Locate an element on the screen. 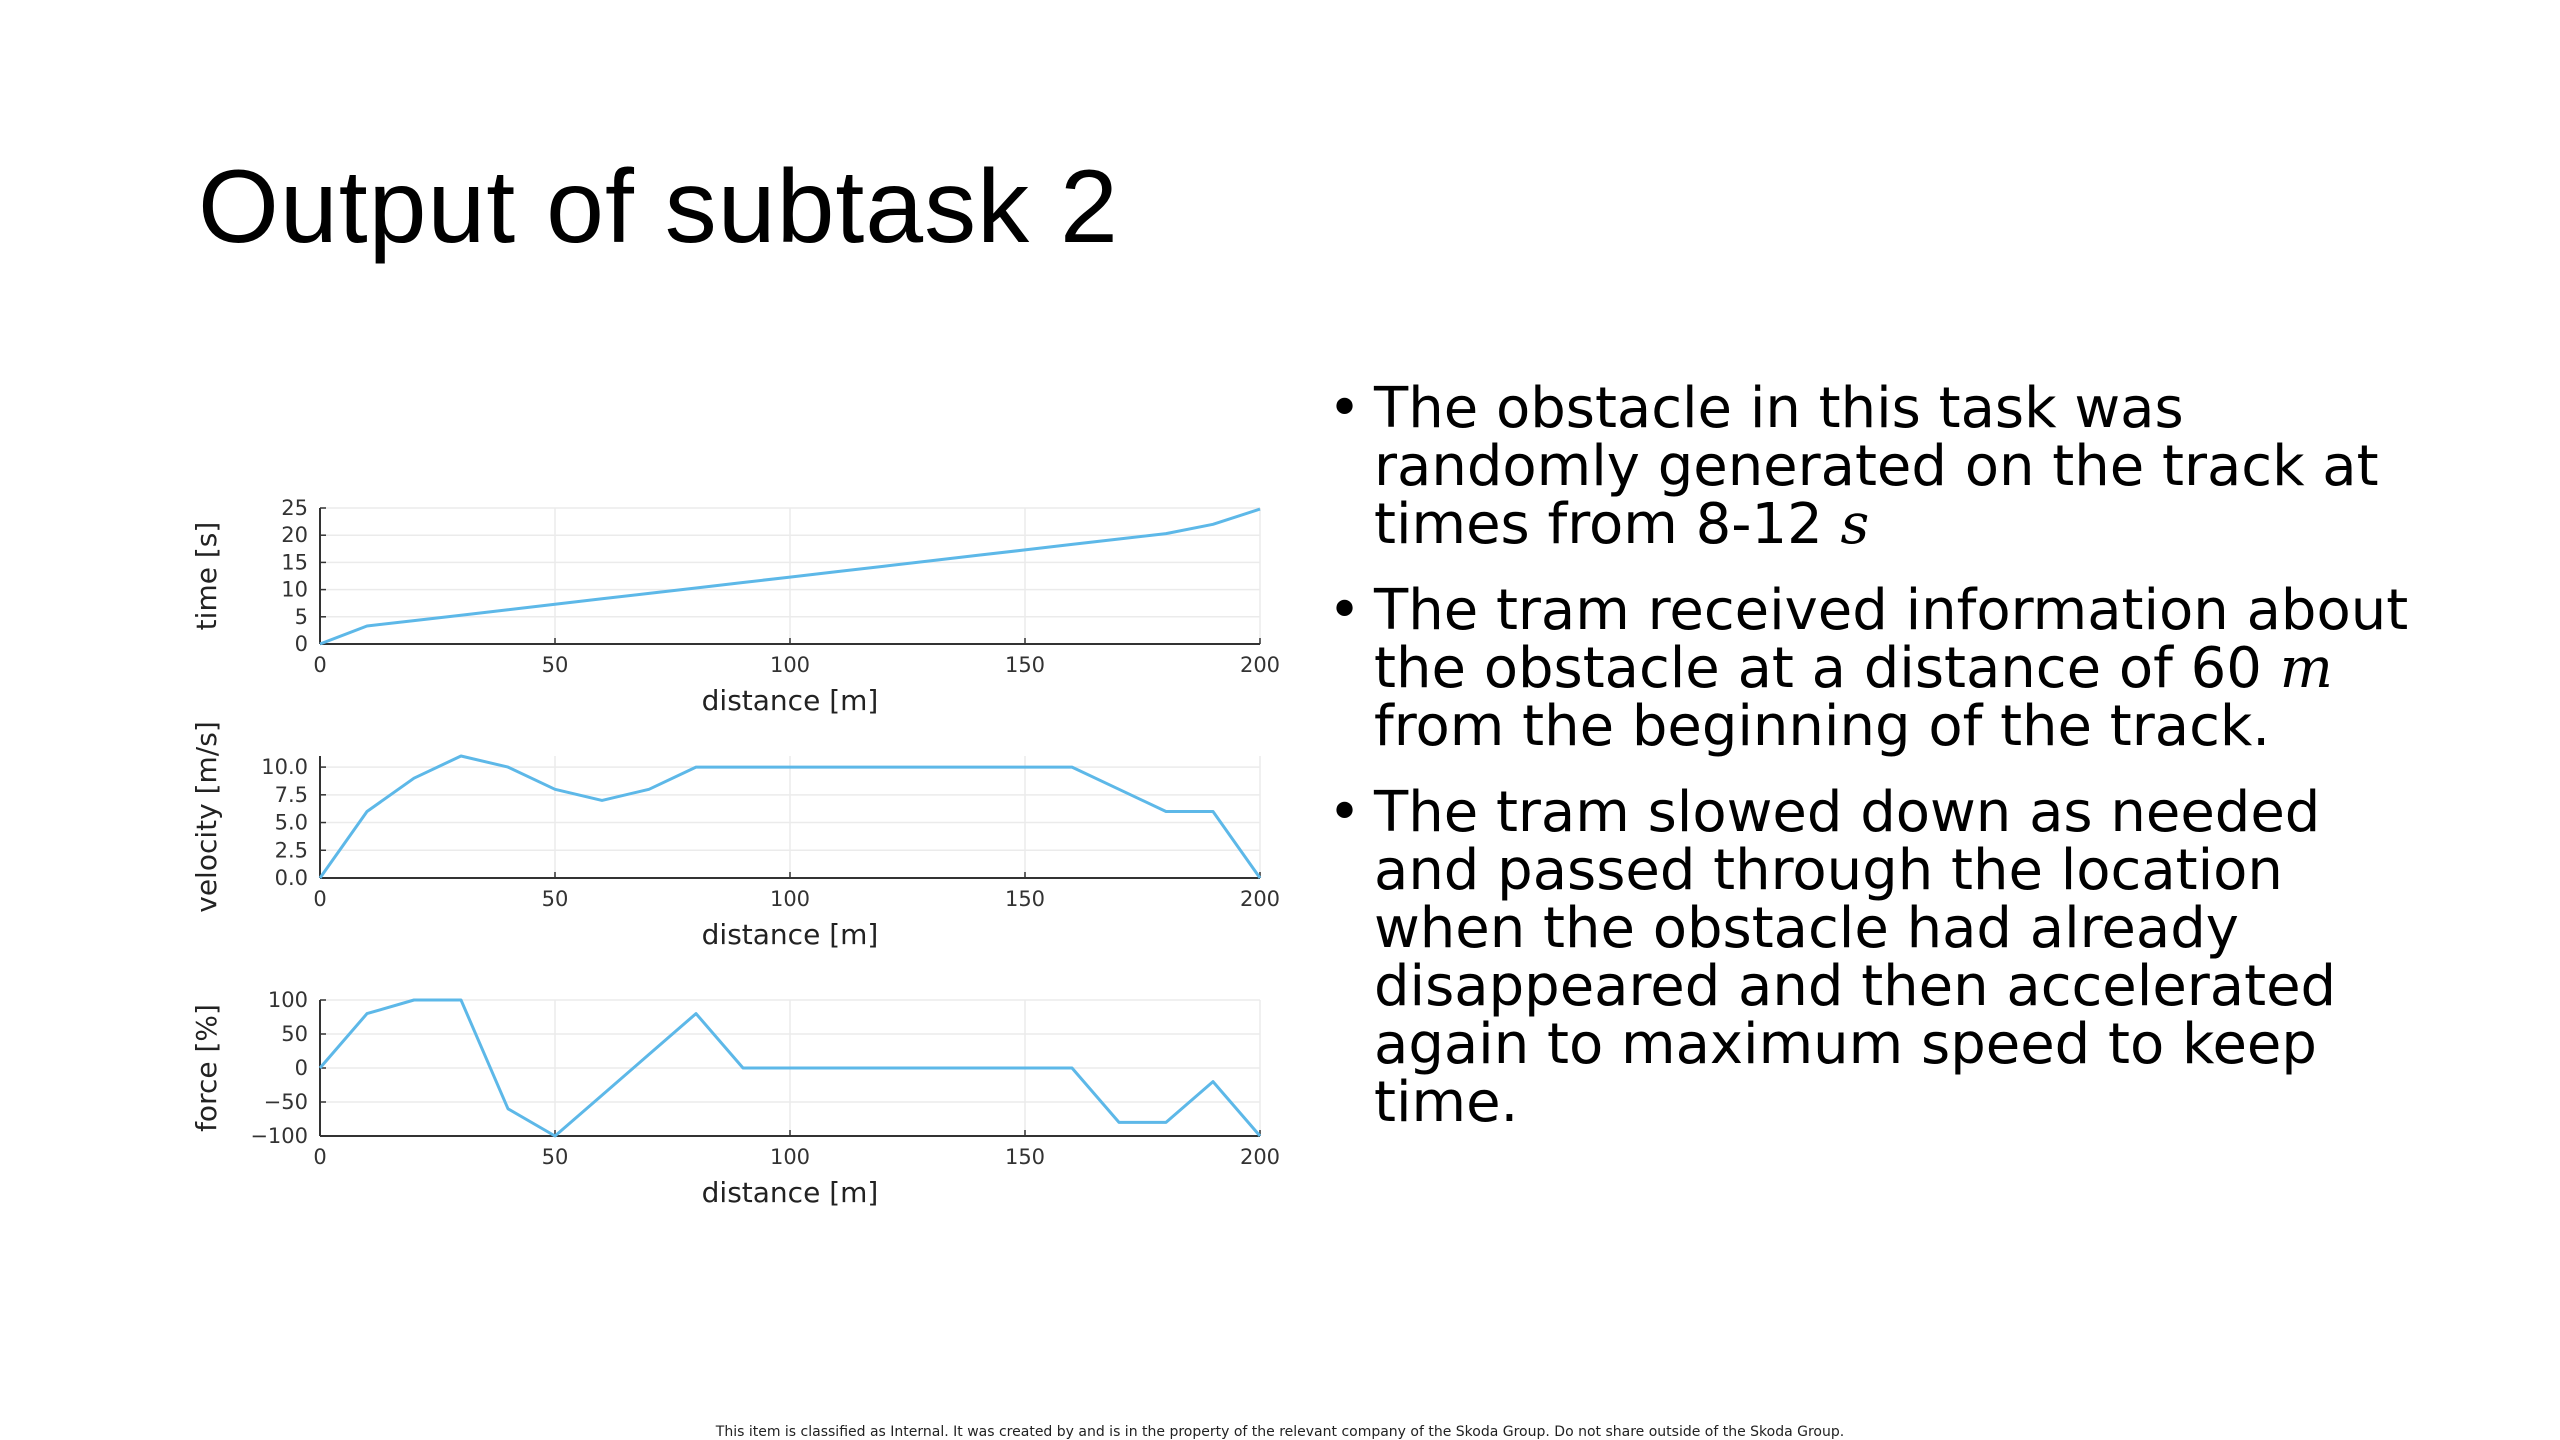 The image size is (2560, 1440). y-tick-label: 5 is located at coordinates (301, 617).